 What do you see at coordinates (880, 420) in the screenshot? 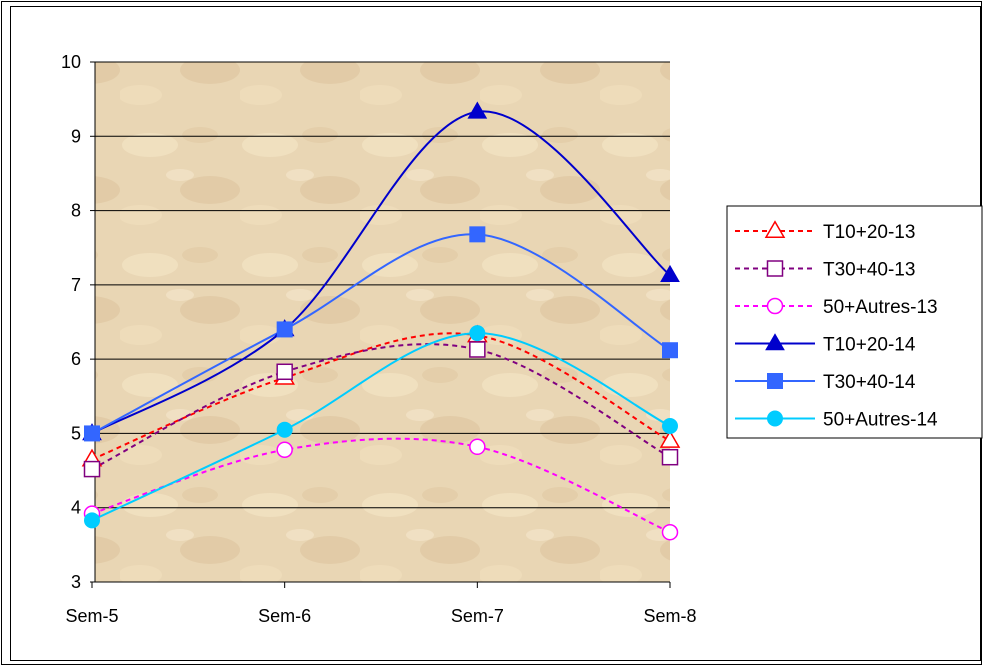
I see `legend-label: 50+Autres-14` at bounding box center [880, 420].